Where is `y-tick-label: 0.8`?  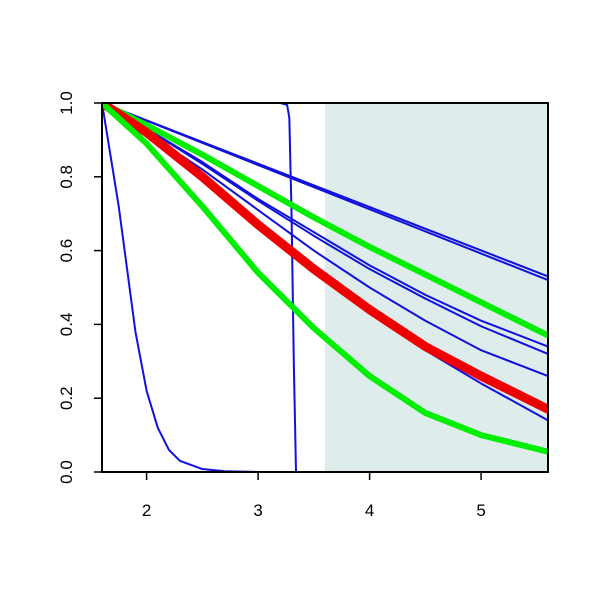
y-tick-label: 0.8 is located at coordinates (66, 177).